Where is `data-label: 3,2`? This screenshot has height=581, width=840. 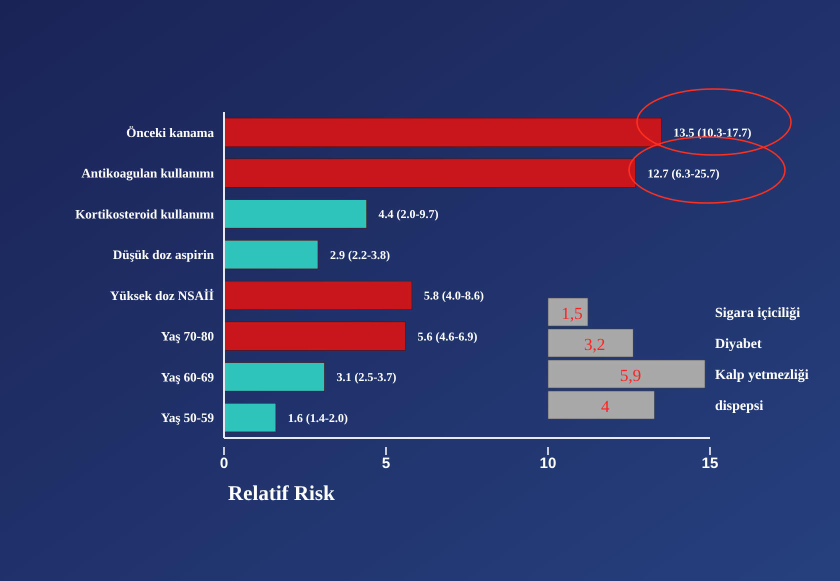
data-label: 3,2 is located at coordinates (595, 344).